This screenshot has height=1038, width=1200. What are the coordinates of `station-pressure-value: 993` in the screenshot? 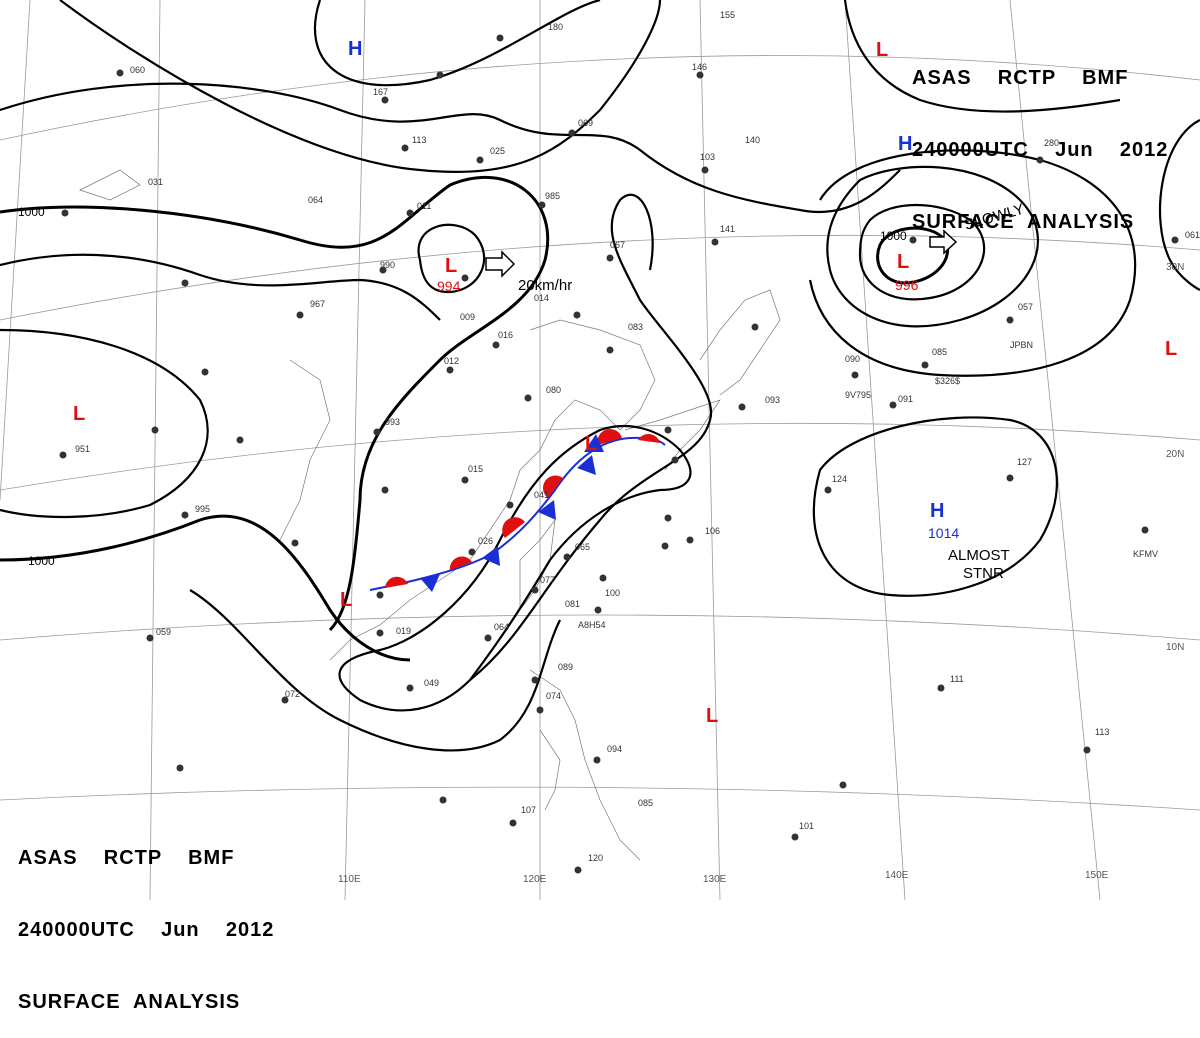 It's located at (392, 422).